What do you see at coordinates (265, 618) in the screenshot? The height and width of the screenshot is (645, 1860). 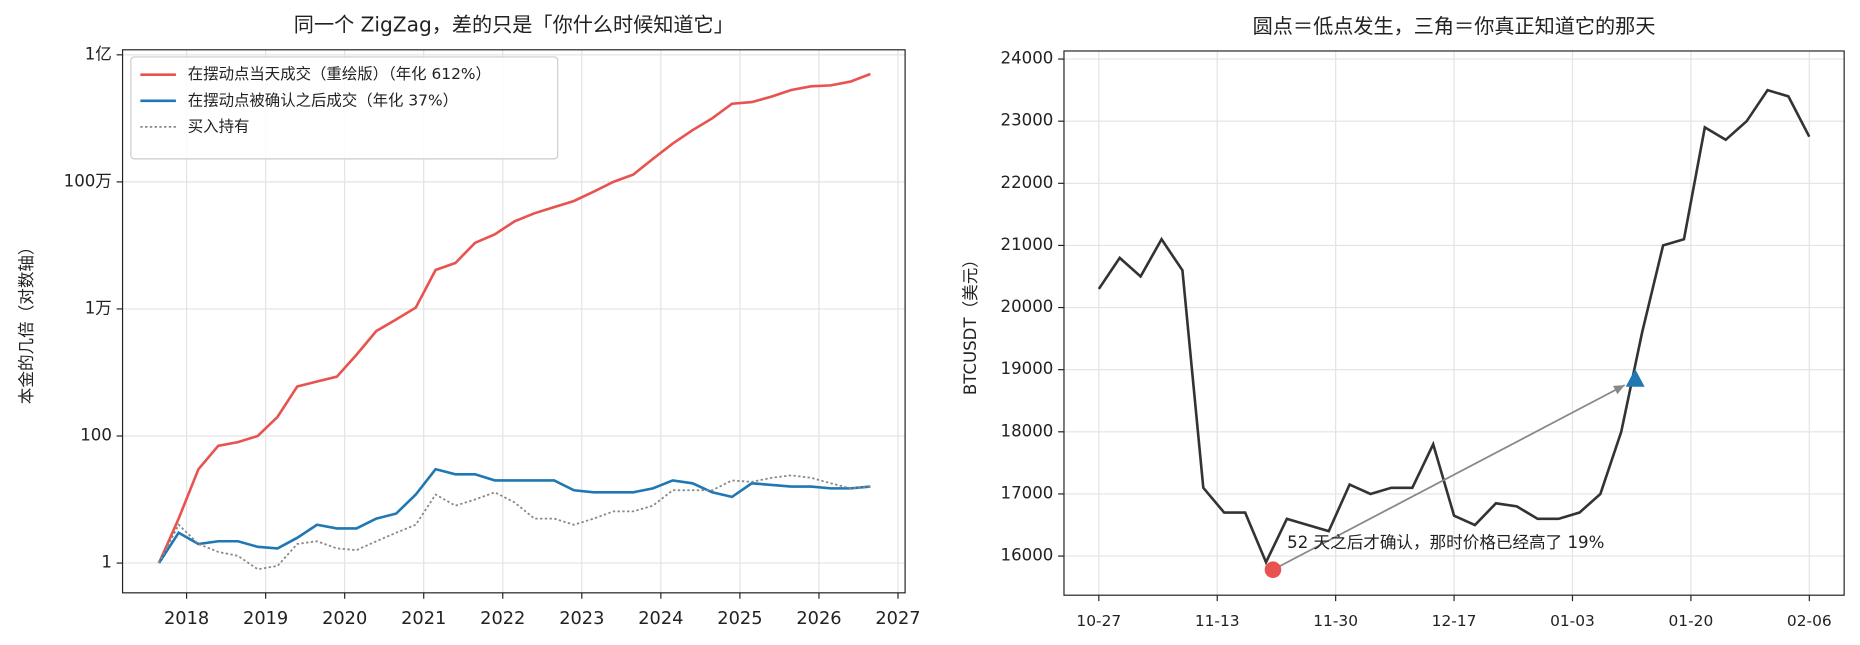 I see `x-tick-label: 2019` at bounding box center [265, 618].